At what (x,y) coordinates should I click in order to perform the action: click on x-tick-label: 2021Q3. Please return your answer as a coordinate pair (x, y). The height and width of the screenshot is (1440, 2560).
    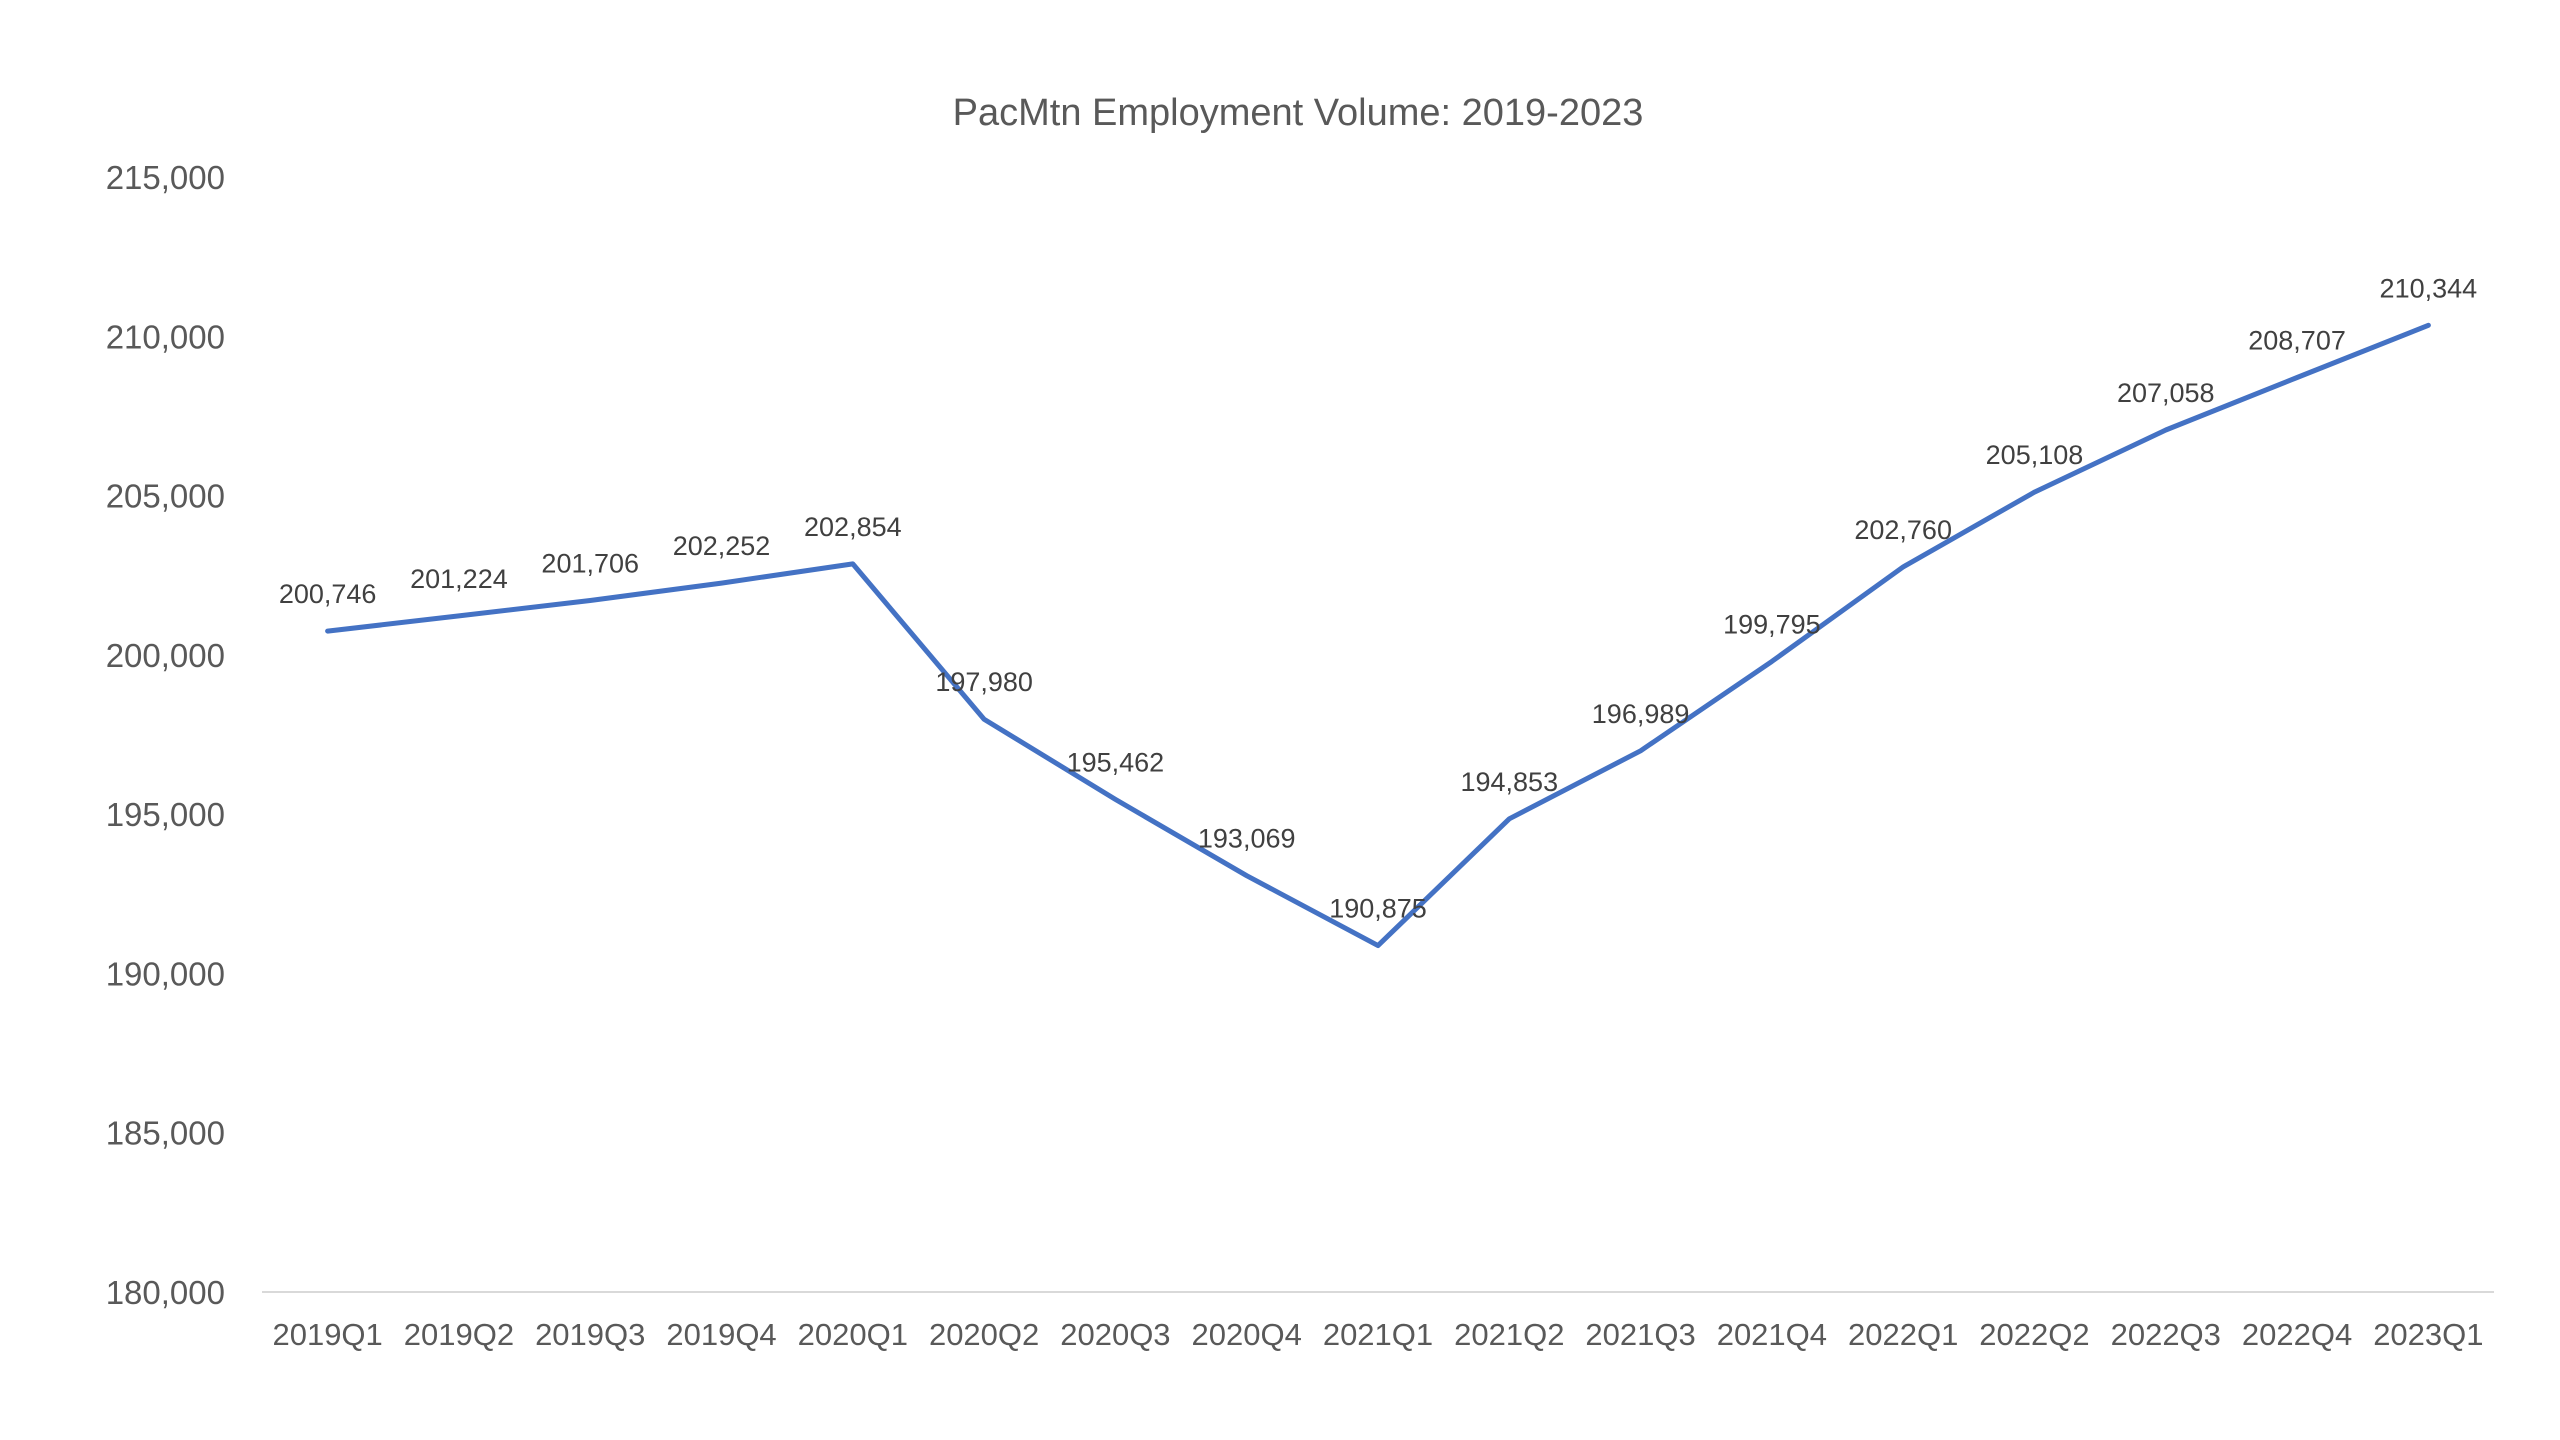
    Looking at the image, I should click on (1640, 1334).